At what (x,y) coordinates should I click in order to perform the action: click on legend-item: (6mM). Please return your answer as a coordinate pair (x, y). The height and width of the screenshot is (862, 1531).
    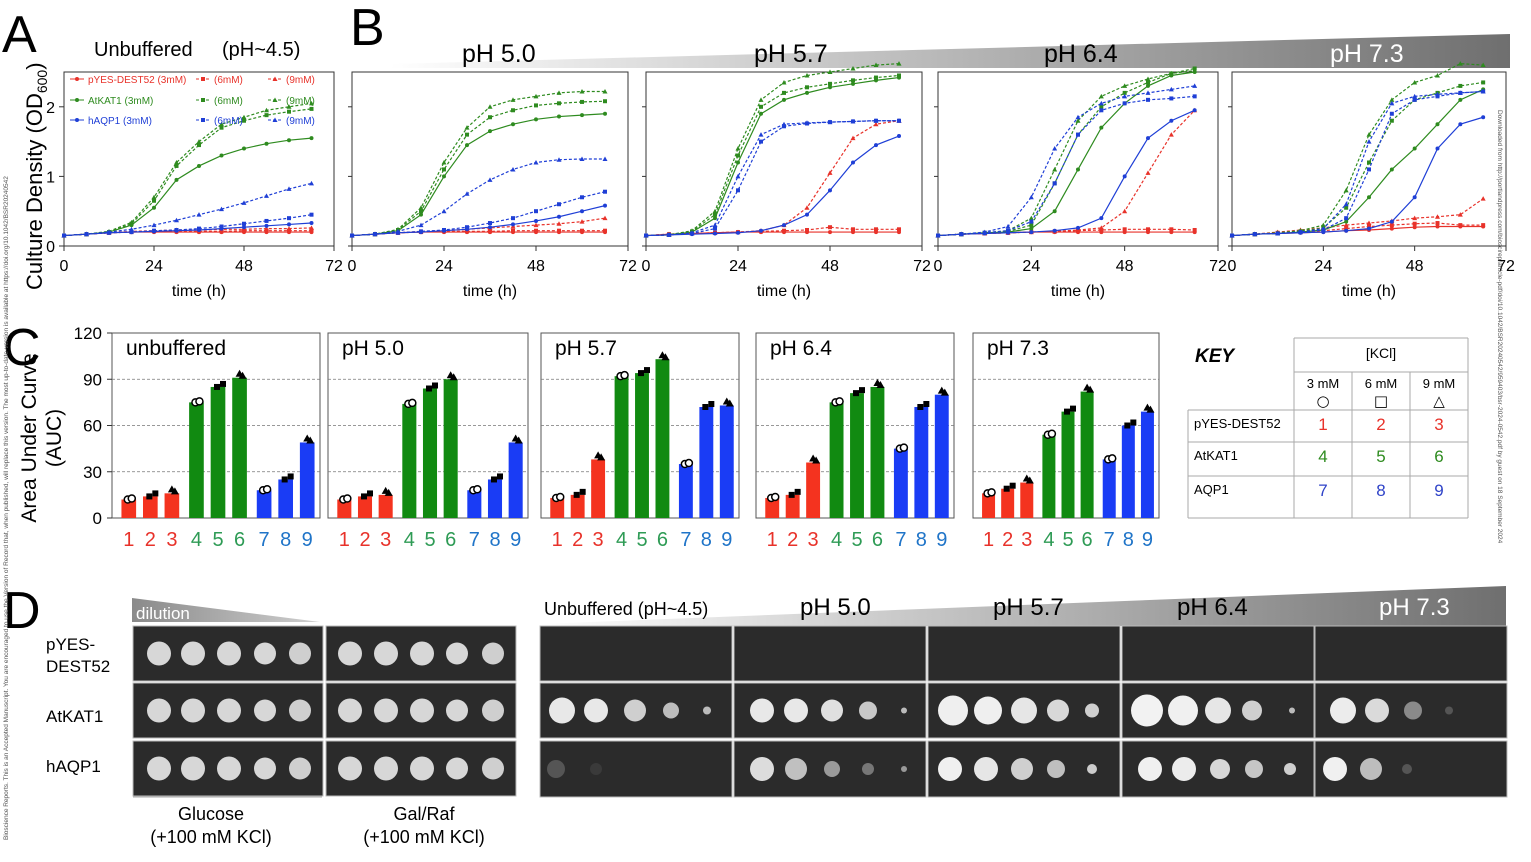
    Looking at the image, I should click on (219, 101).